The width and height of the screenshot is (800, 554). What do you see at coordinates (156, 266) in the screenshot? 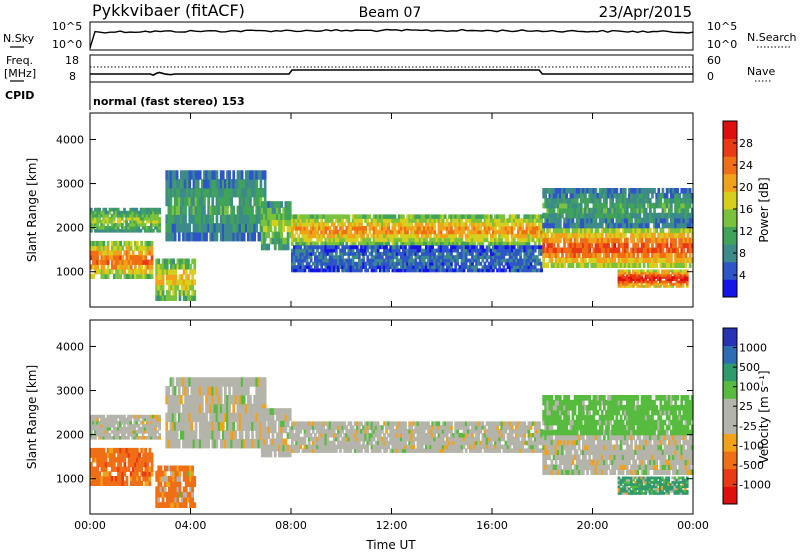
I see `power-cell-C` at bounding box center [156, 266].